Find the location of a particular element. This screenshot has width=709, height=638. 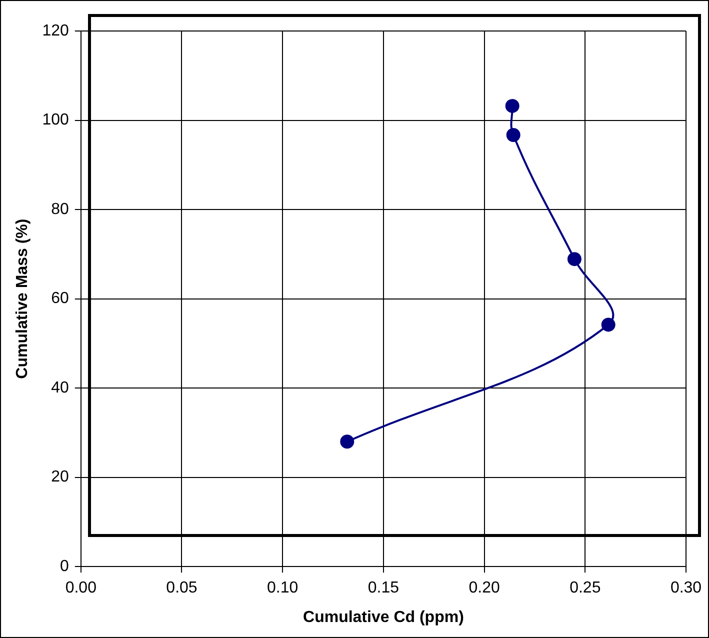

y-tick-label: 20 is located at coordinates (60, 477).